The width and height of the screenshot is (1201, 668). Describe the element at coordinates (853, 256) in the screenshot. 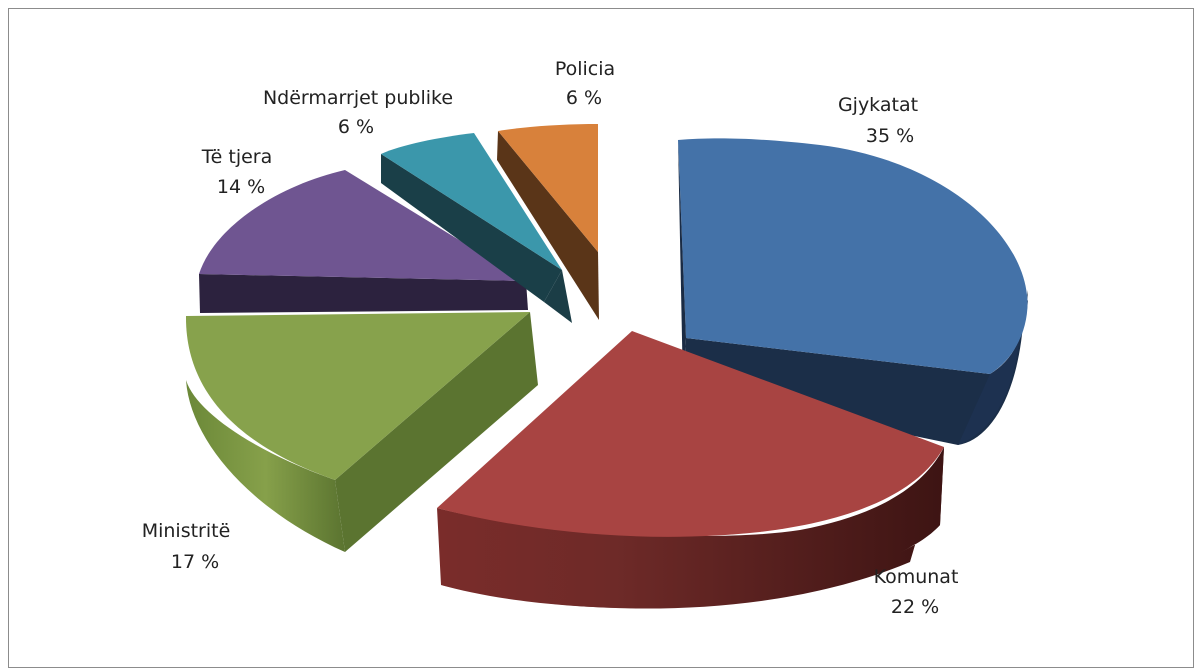

I see `slice-gjykatat-top` at that location.